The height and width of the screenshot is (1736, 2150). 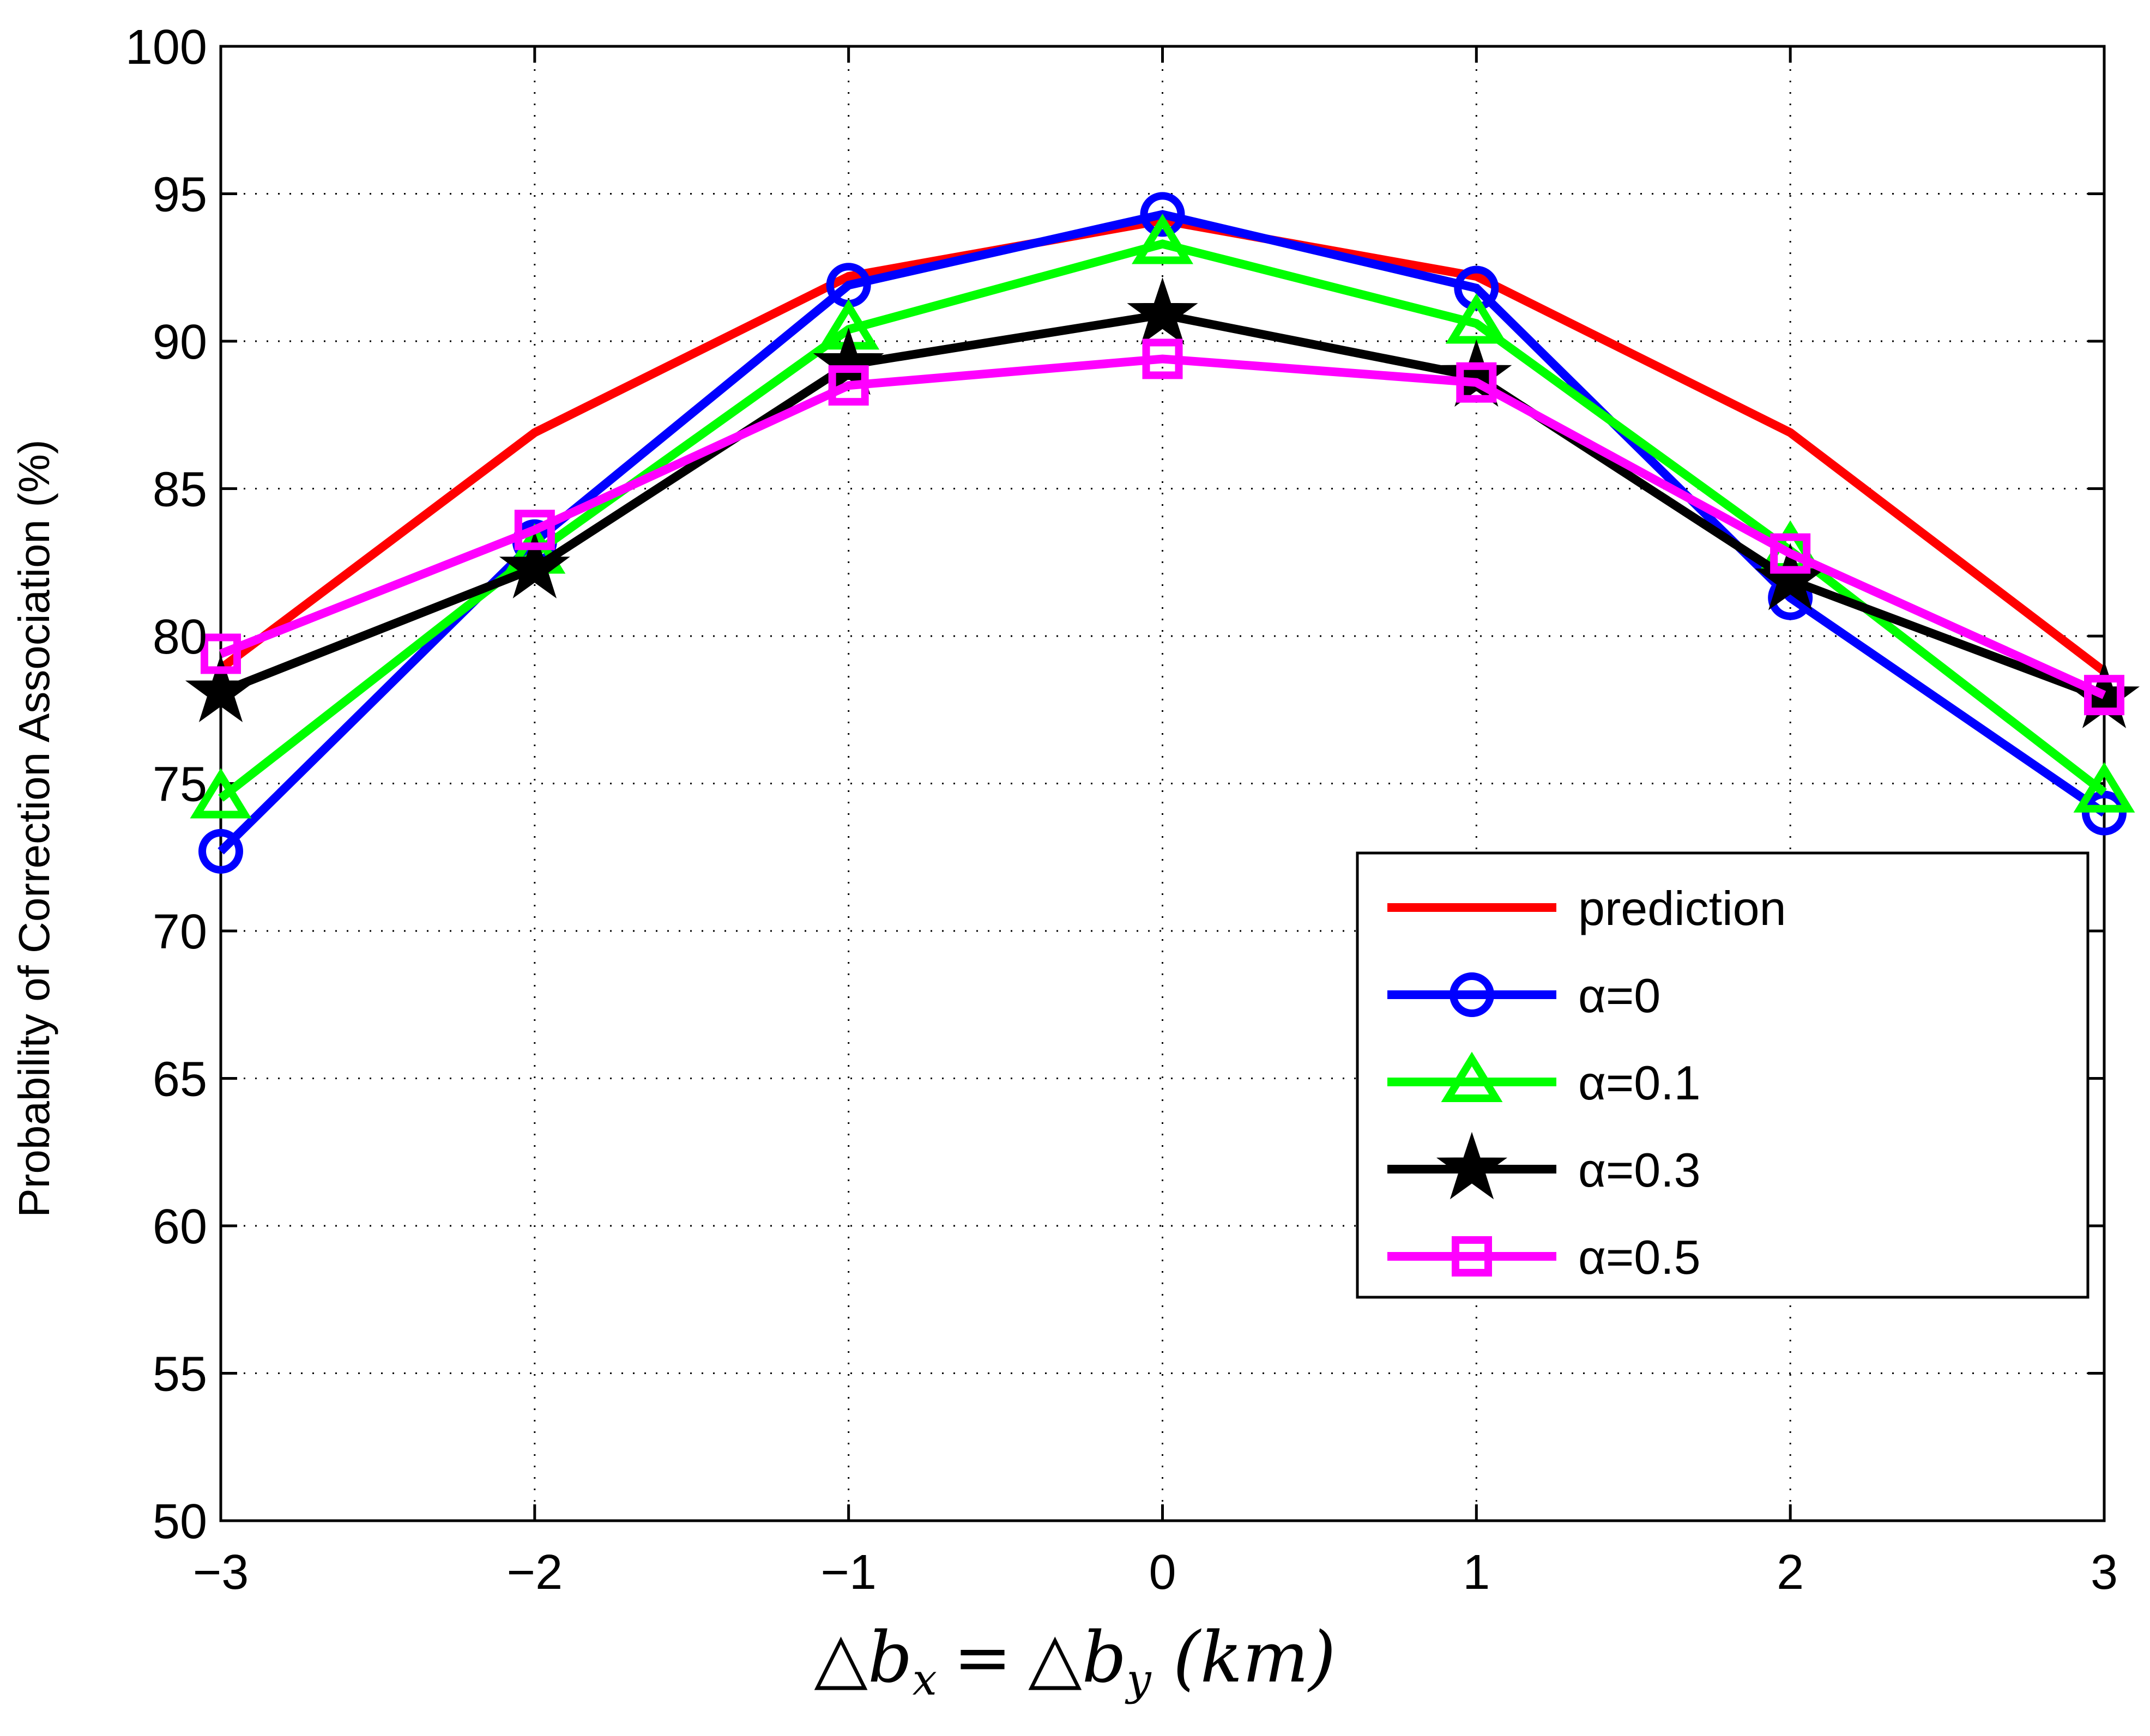 I want to click on y-tick-label: 65, so click(x=180, y=1080).